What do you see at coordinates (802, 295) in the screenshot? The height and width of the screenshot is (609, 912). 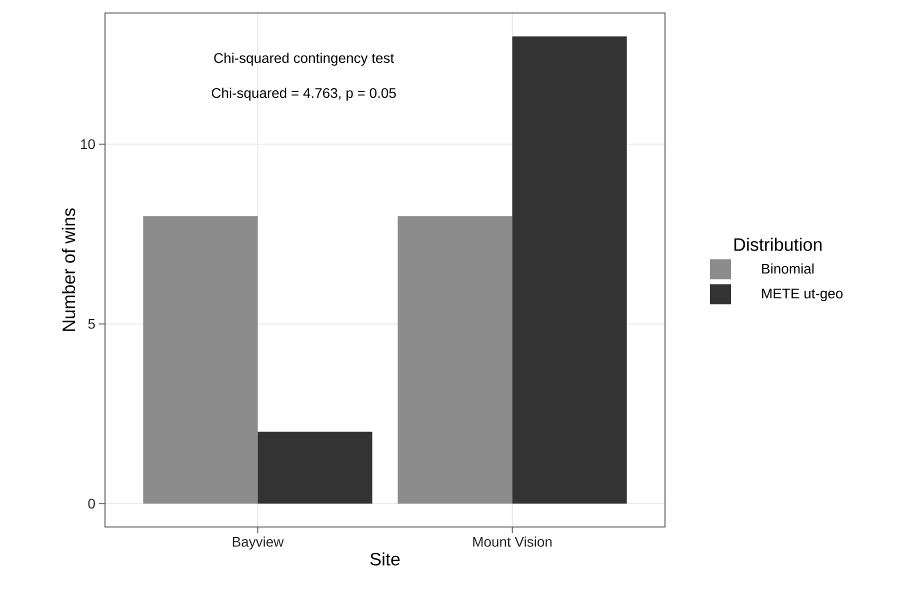 I see `legend-label: METE ut-geo` at bounding box center [802, 295].